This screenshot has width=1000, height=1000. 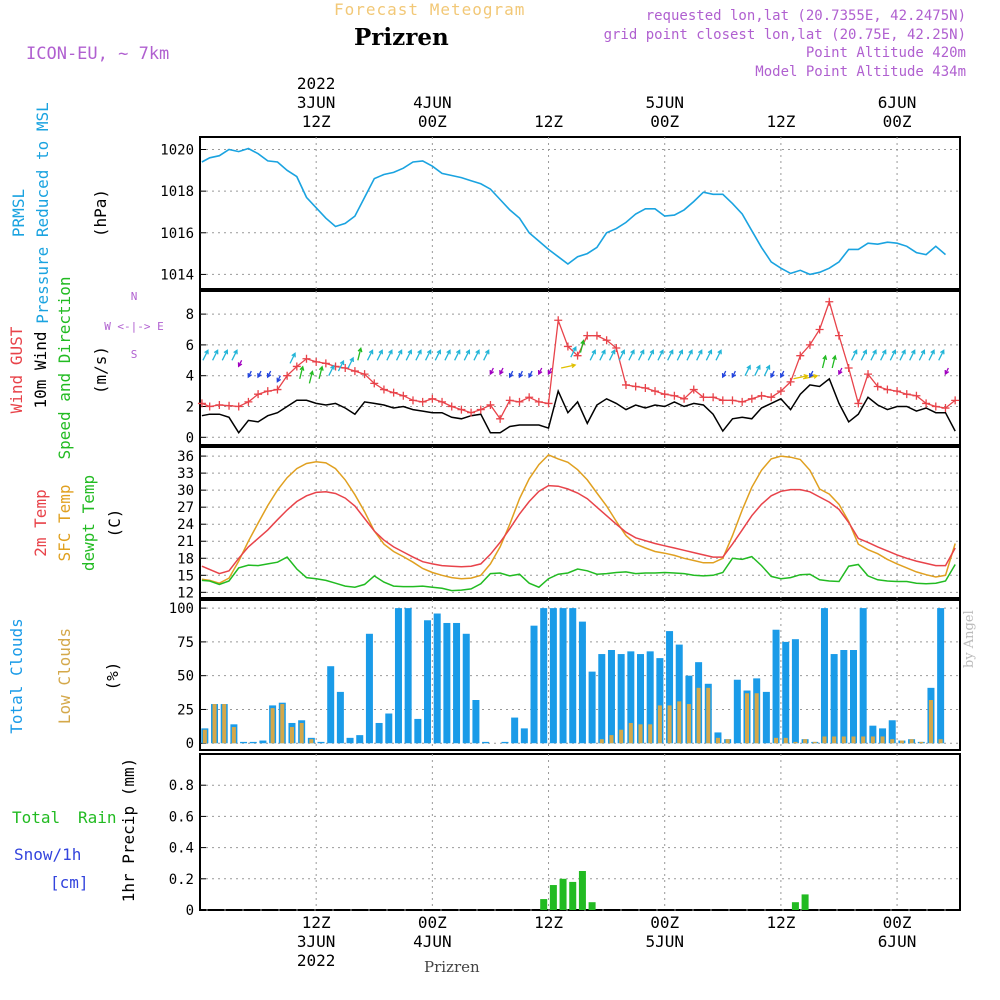 What do you see at coordinates (69, 882) in the screenshot?
I see `legend-cm: [cm]` at bounding box center [69, 882].